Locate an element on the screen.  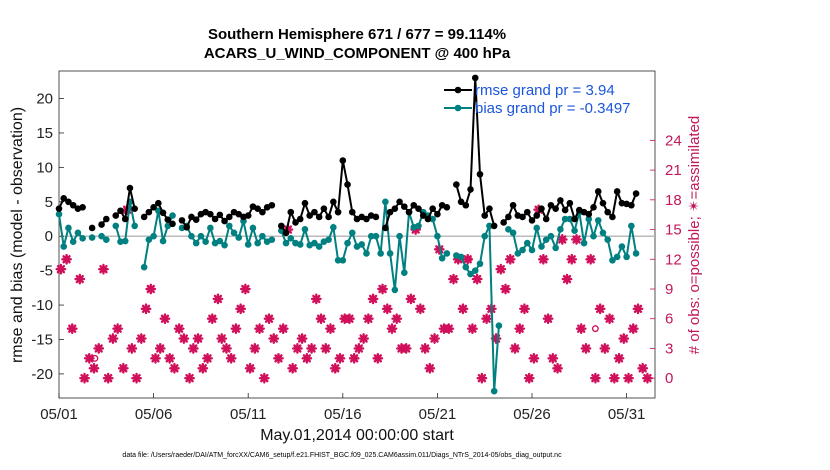
x-tick-label: 05/31 is located at coordinates (627, 414).